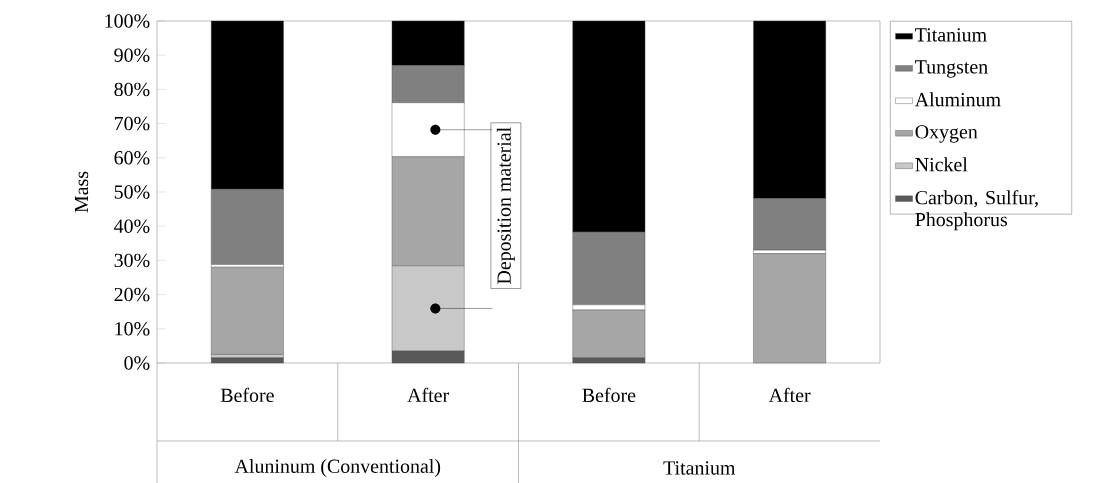  Describe the element at coordinates (127, 21) in the screenshot. I see `y-tick-label: 100%` at that location.